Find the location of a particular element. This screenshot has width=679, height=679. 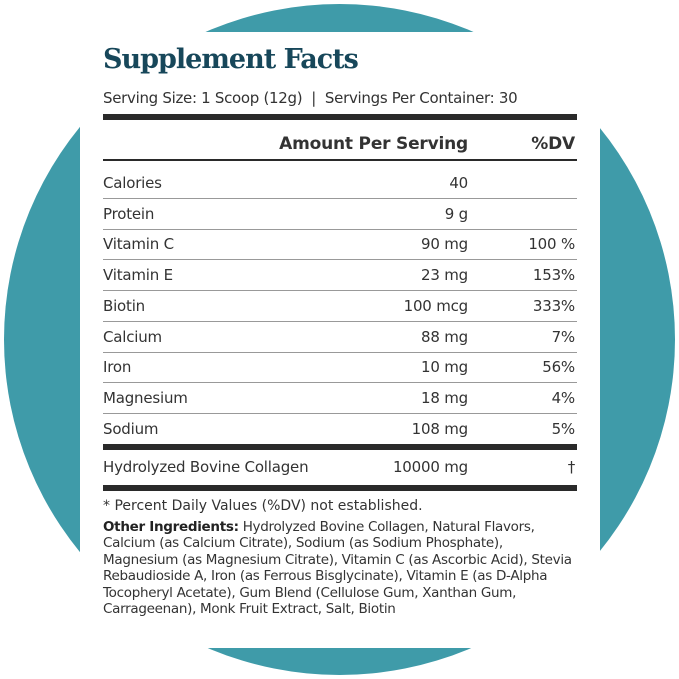

table-row: Iron 10 mg 56% is located at coordinates (340, 367).